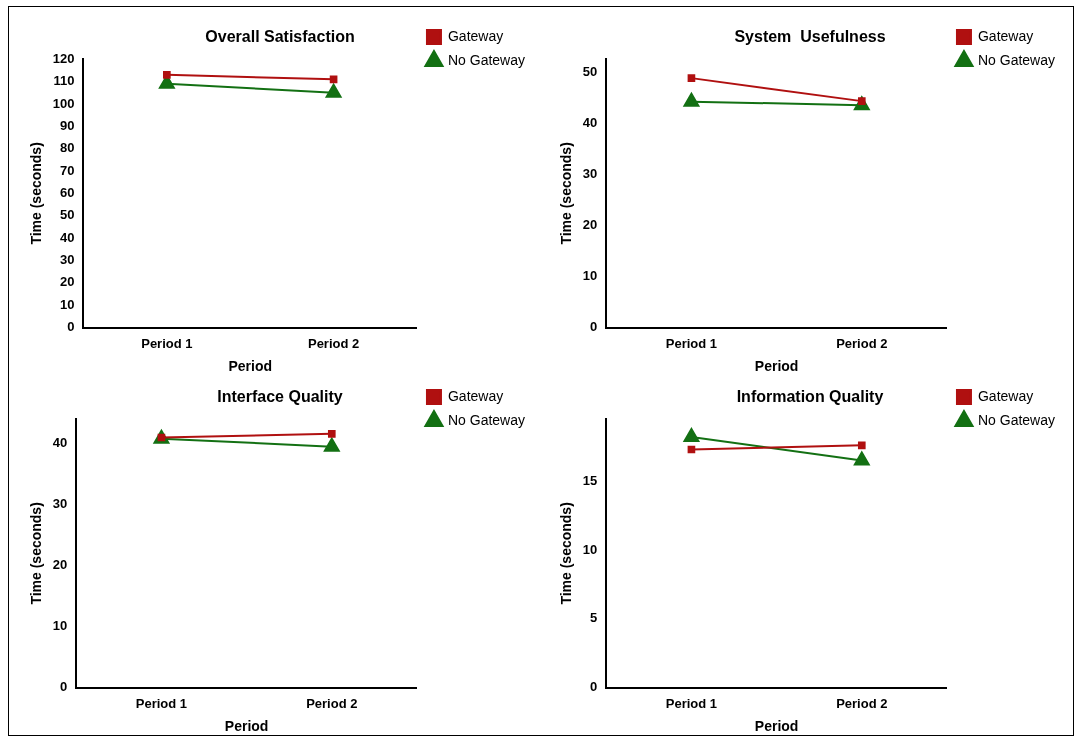 The image size is (1079, 740). Describe the element at coordinates (63, 103) in the screenshot. I see `y-tick-label: 100` at that location.